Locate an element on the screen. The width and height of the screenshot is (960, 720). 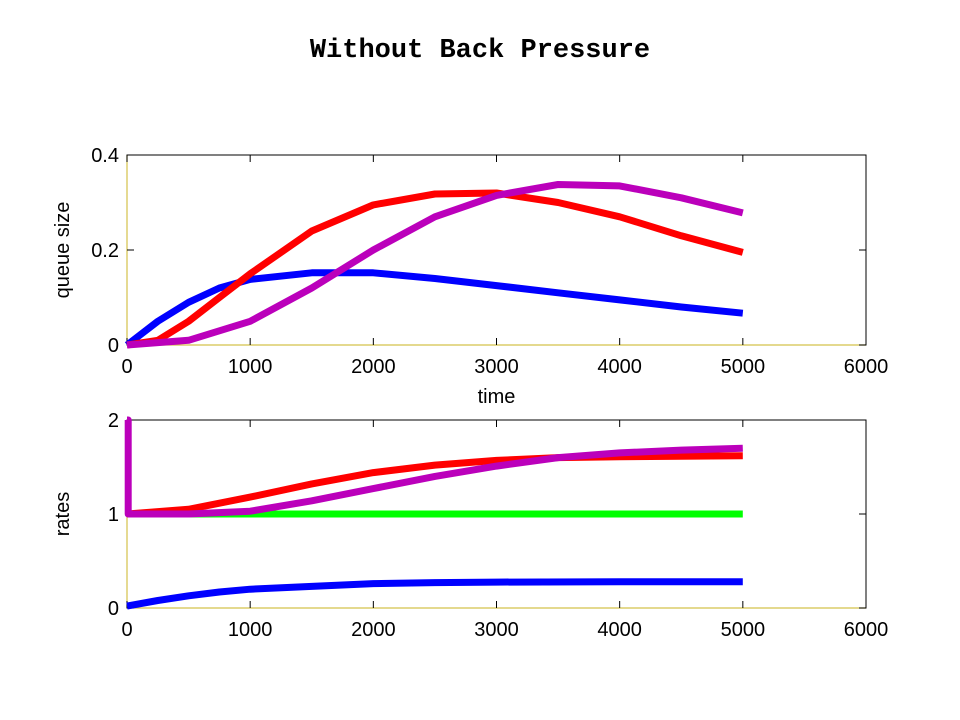
y-axis-label: queue size is located at coordinates (63, 250).